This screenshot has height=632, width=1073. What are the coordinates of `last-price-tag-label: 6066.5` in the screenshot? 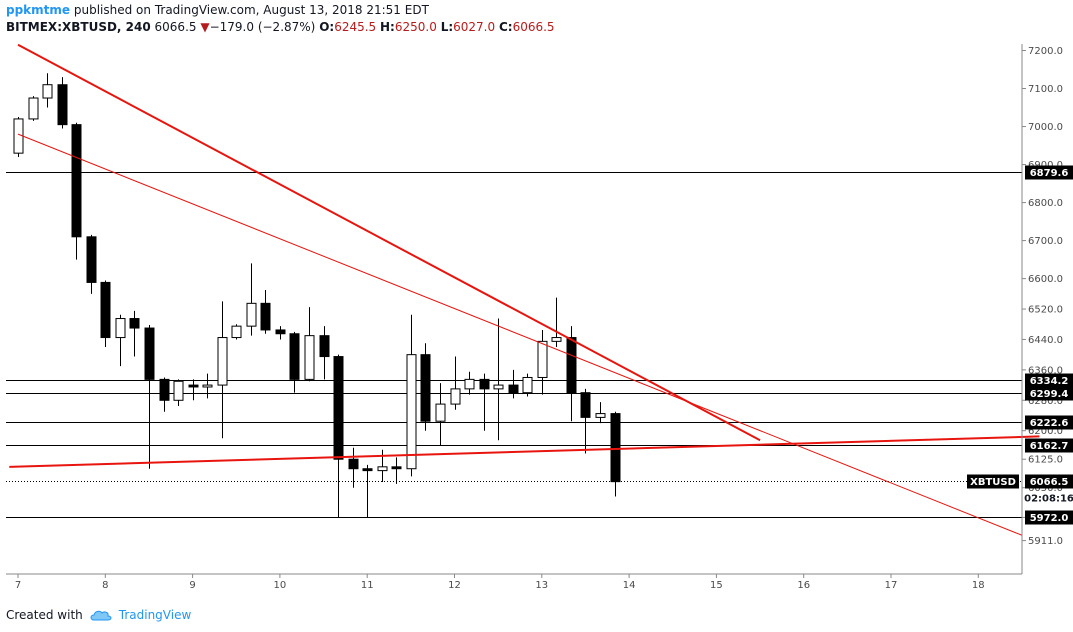 It's located at (1049, 482).